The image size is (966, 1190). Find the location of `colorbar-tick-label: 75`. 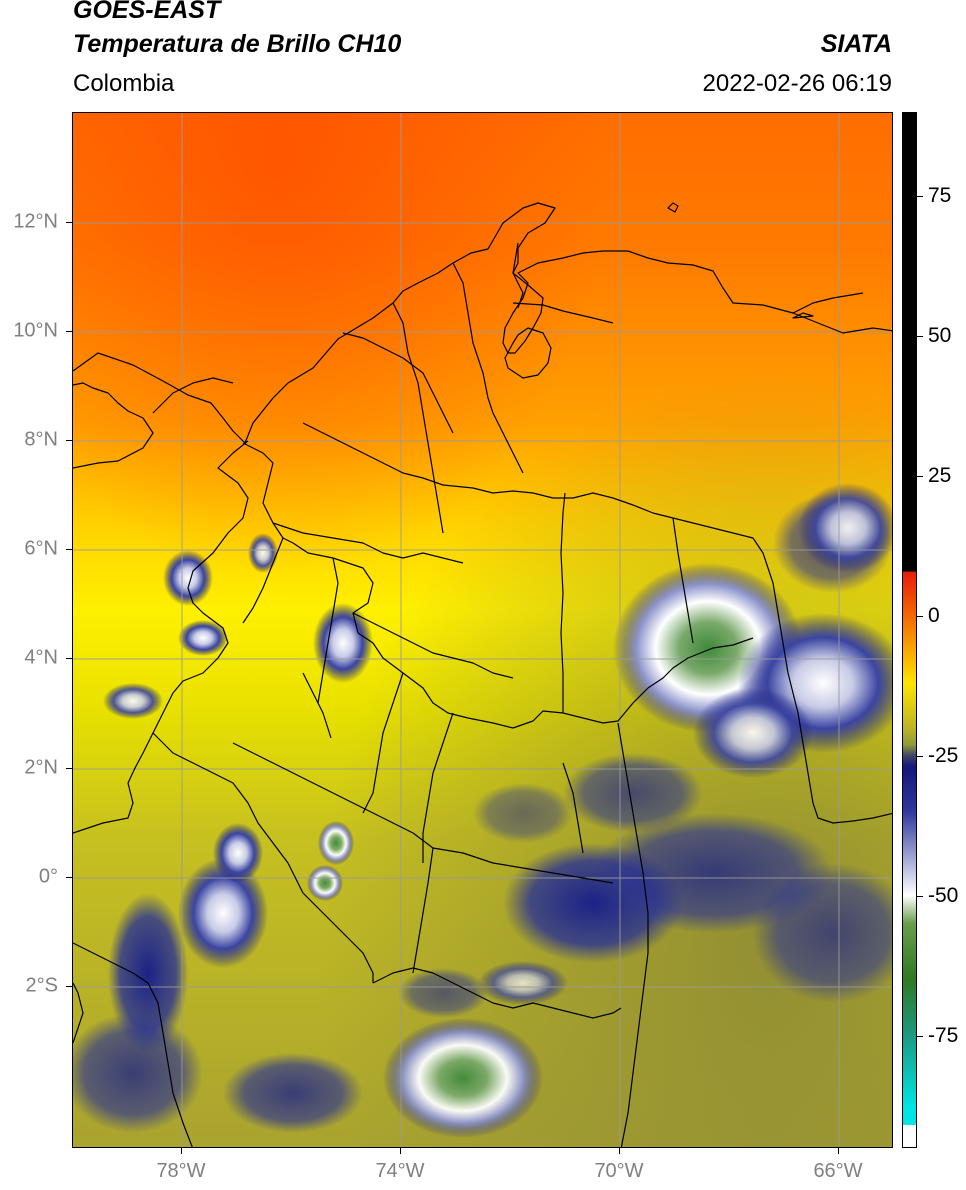

colorbar-tick-label: 75 is located at coordinates (940, 195).